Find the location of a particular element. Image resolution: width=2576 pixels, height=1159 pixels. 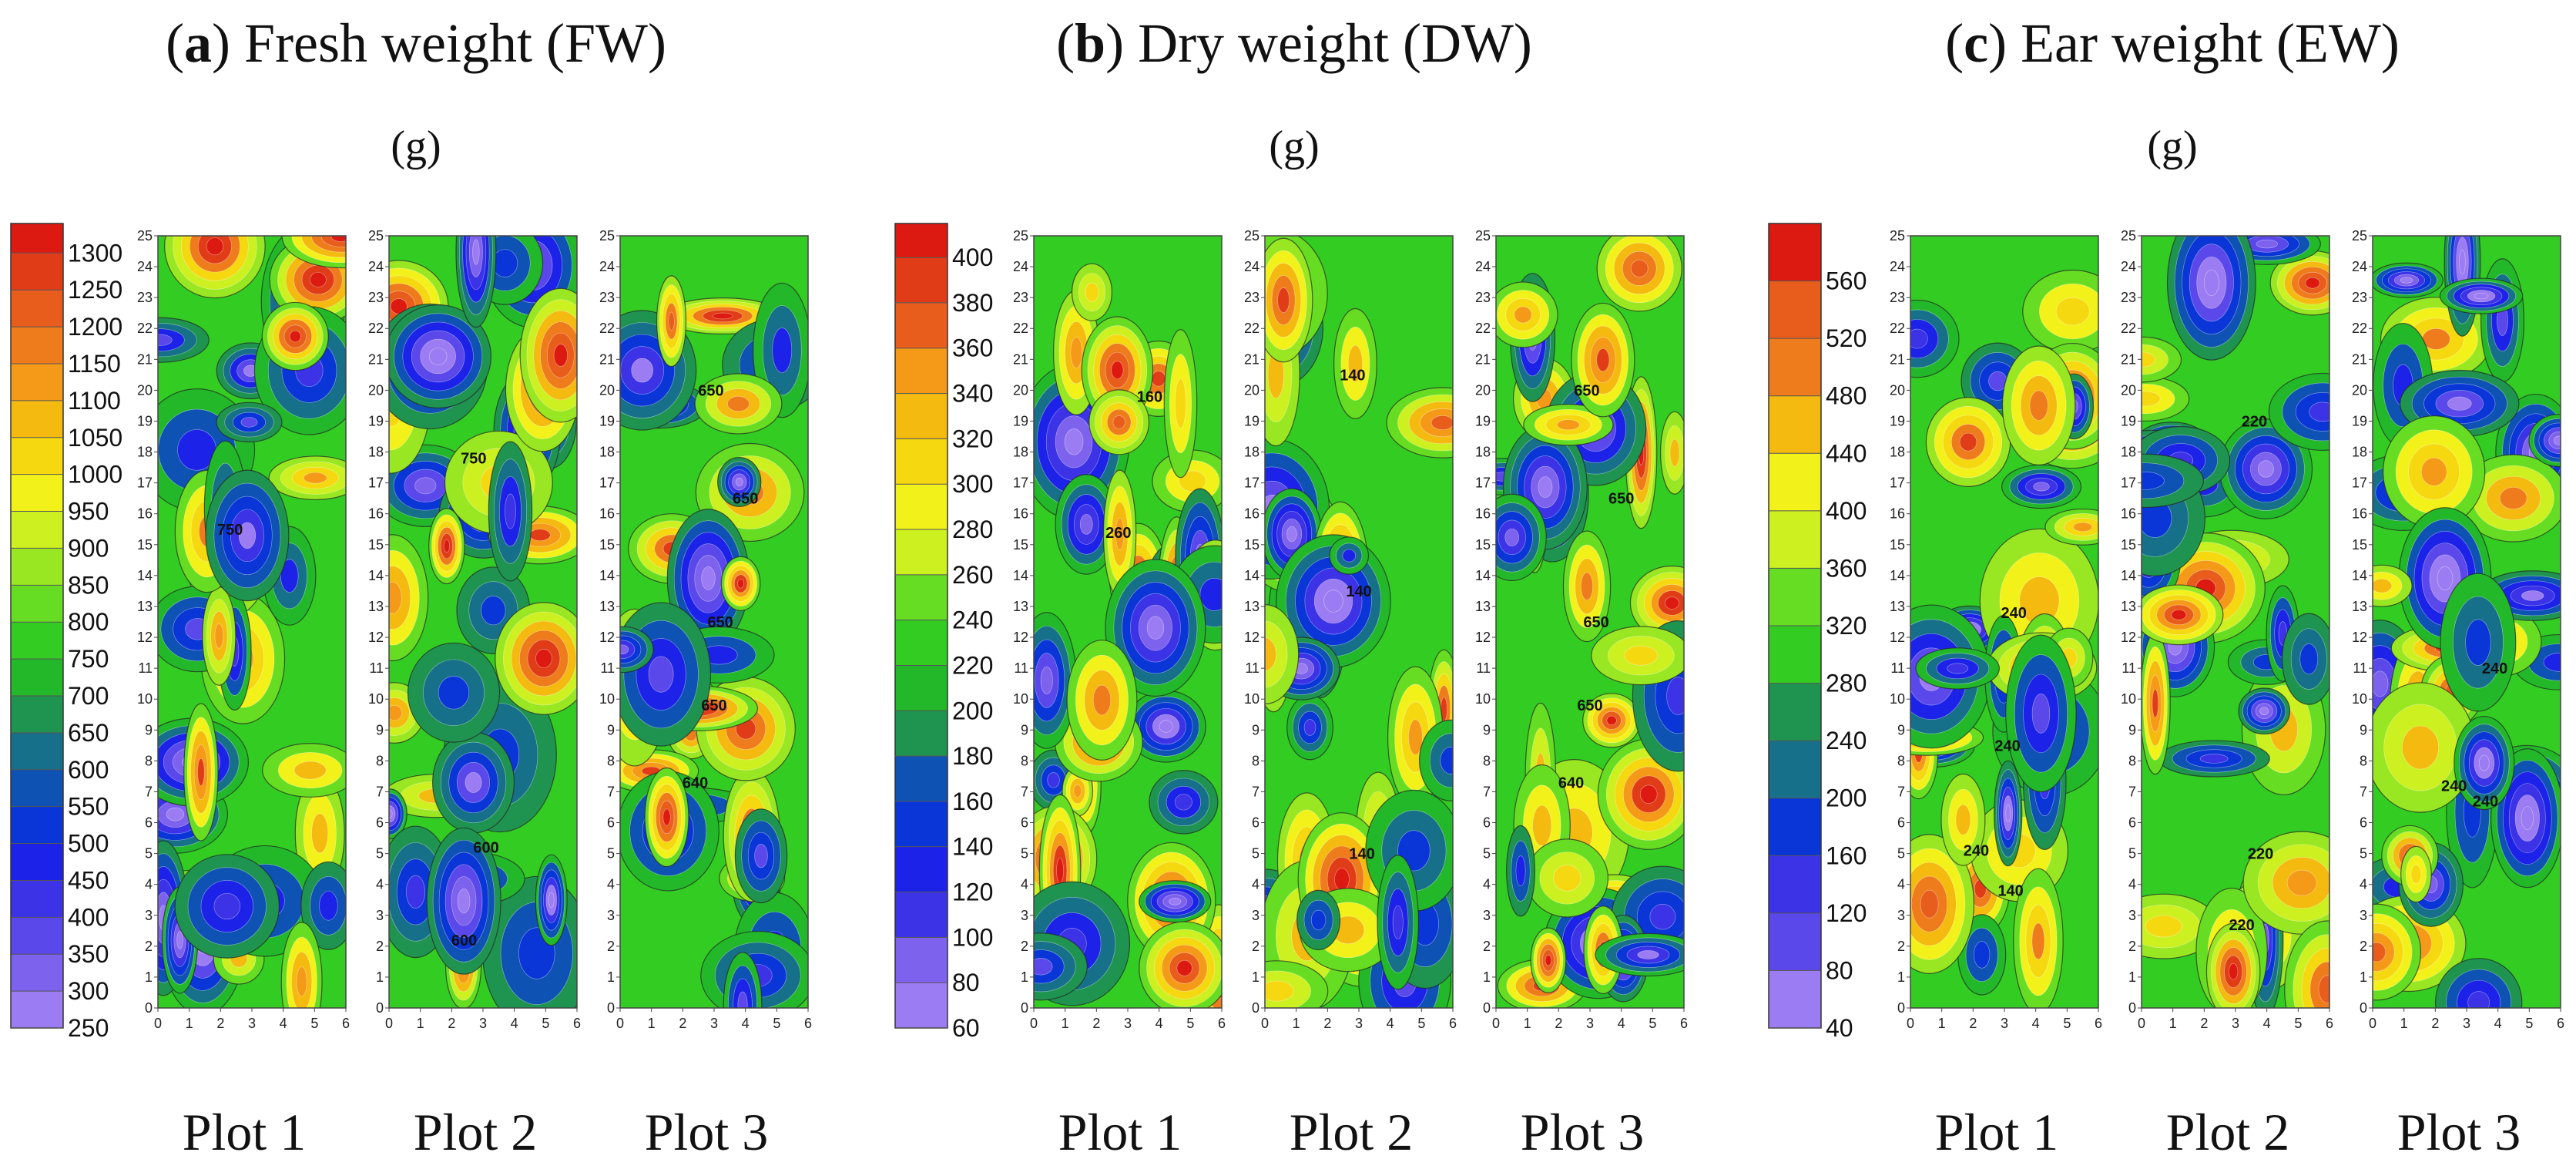

colorbar-tick-label: 1200 is located at coordinates (95, 327).